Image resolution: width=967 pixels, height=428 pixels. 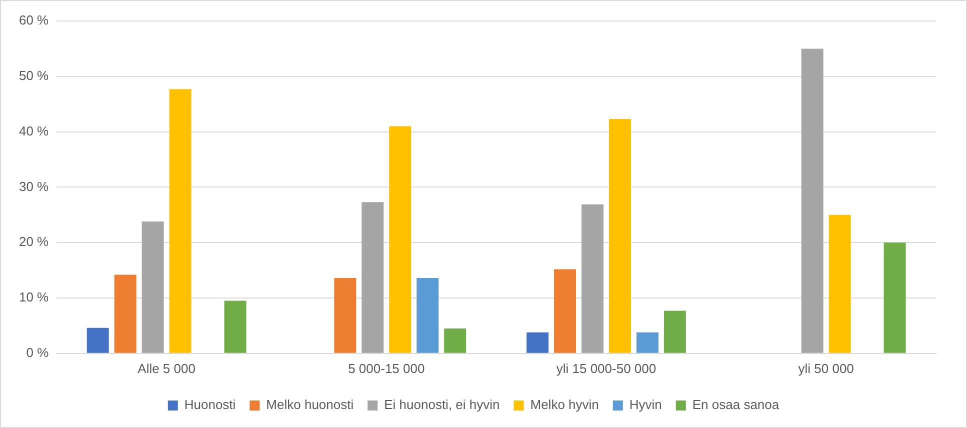 What do you see at coordinates (442, 404) in the screenshot?
I see `legend-label: Ei huonosti, ei hyvin` at bounding box center [442, 404].